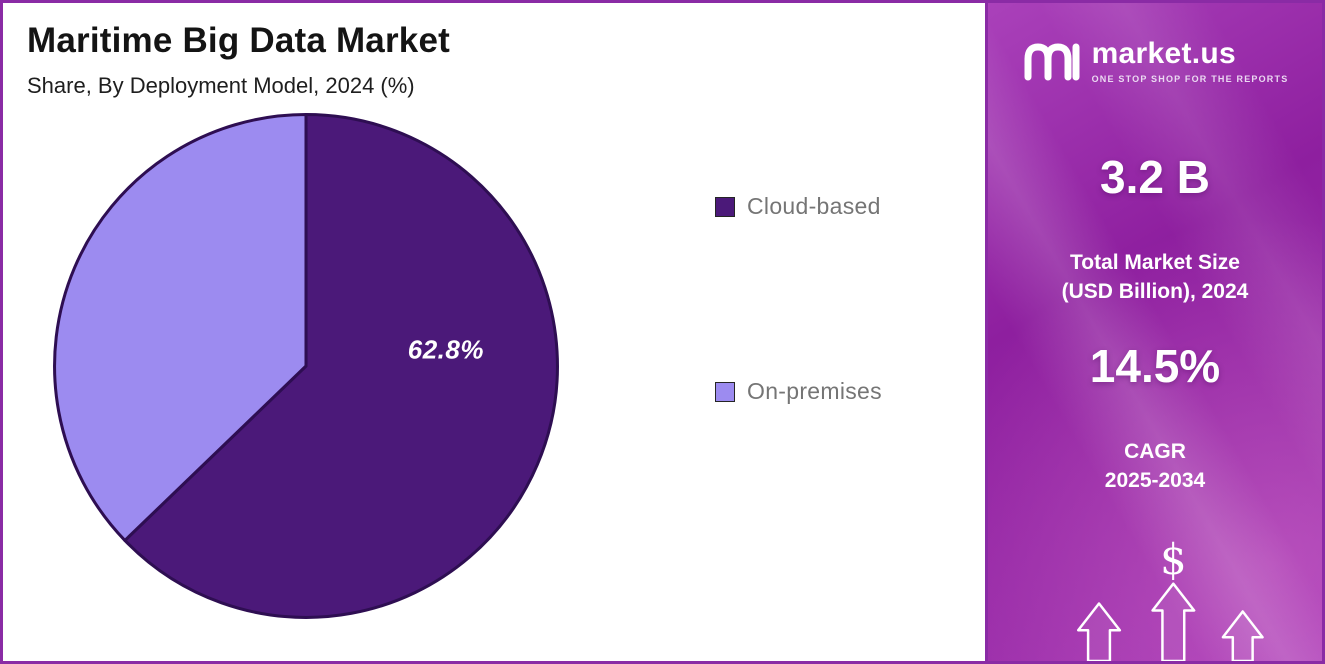 The image size is (1325, 664). I want to click on brand-text-block: market.us ONE STOP SHOP FOR THE REPORTS, so click(1190, 61).